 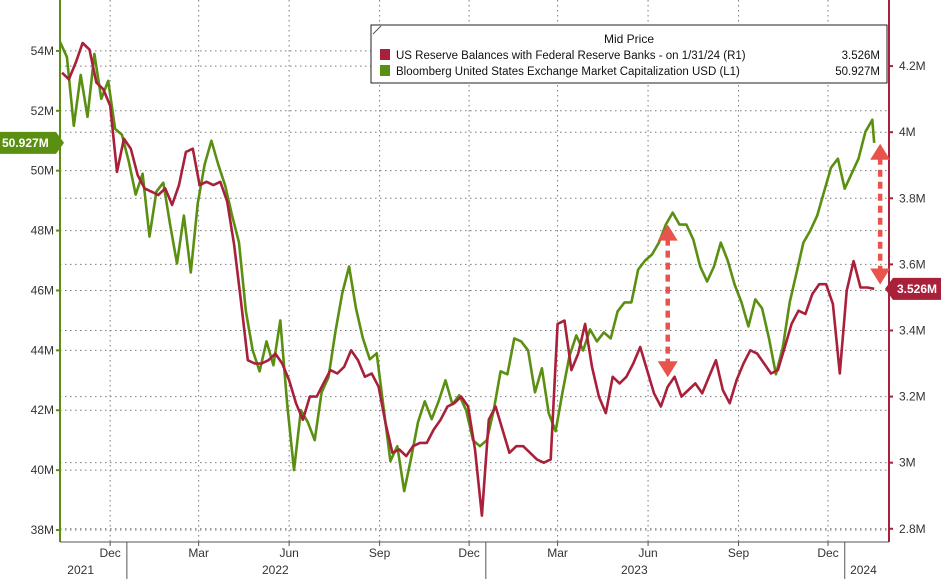 I want to click on x-year-label: 2023, so click(x=634, y=570).